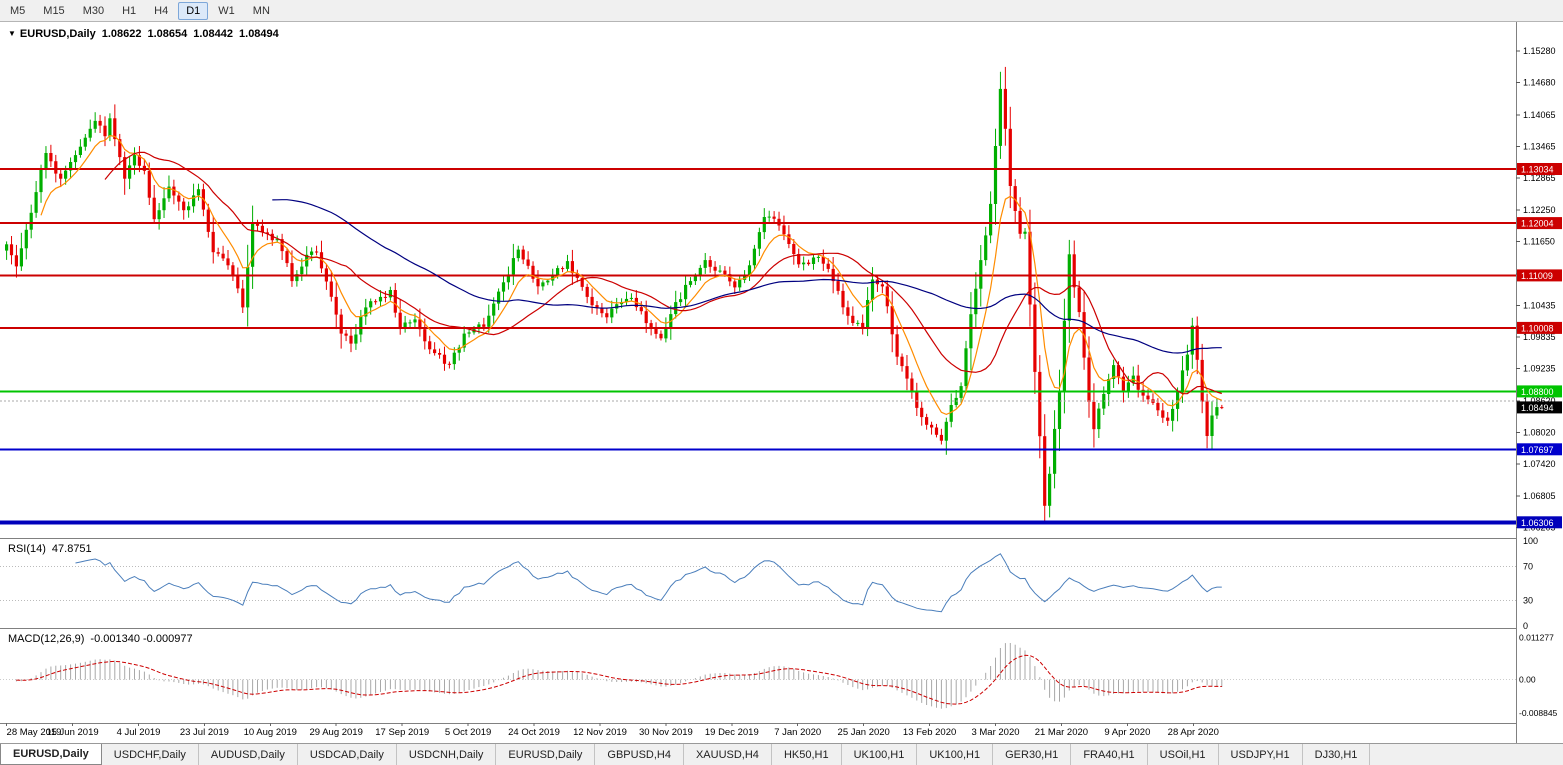 The width and height of the screenshot is (1563, 765). Describe the element at coordinates (1539, 146) in the screenshot. I see `price-axis-tick: 1.13465` at that location.